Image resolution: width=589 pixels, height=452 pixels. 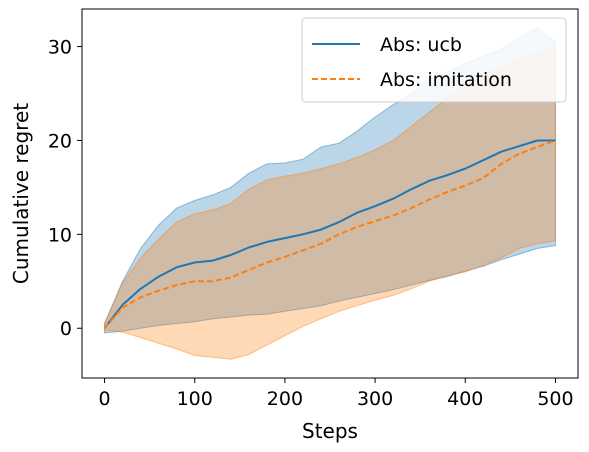 I want to click on y-tick-label: 10, so click(x=60, y=235).